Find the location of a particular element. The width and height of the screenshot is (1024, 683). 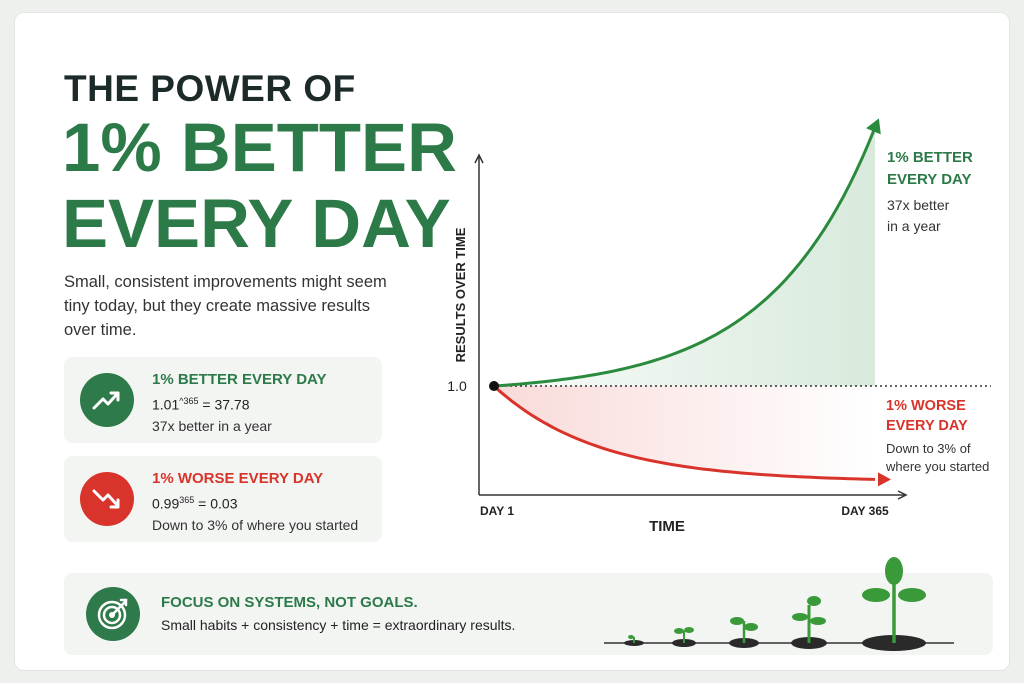

y-tick-label: 1.0 is located at coordinates (457, 386).